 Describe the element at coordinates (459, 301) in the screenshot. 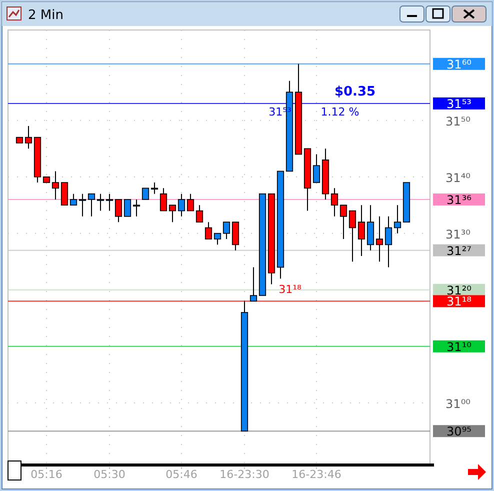

I see `ref-line-label: 31¹⁸` at that location.